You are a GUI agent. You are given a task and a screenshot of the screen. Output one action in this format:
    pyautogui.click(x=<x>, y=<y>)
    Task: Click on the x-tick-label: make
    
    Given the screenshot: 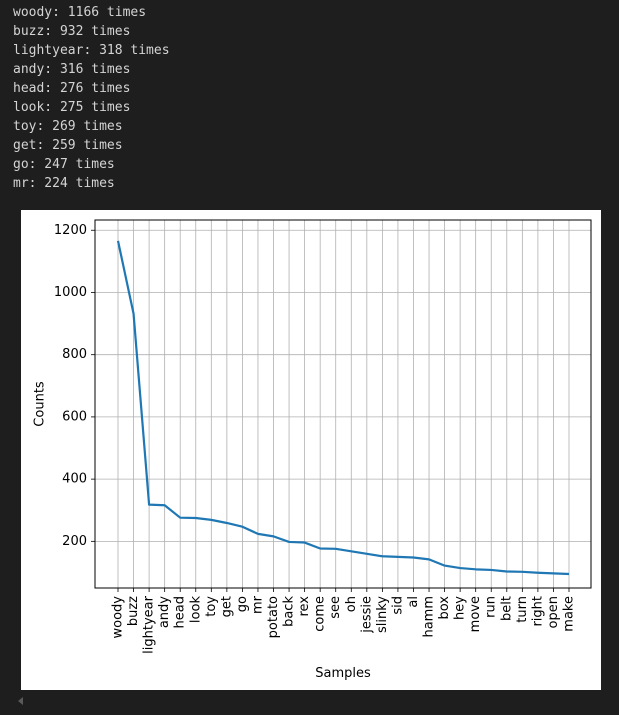 What is the action you would take?
    pyautogui.click(x=569, y=614)
    